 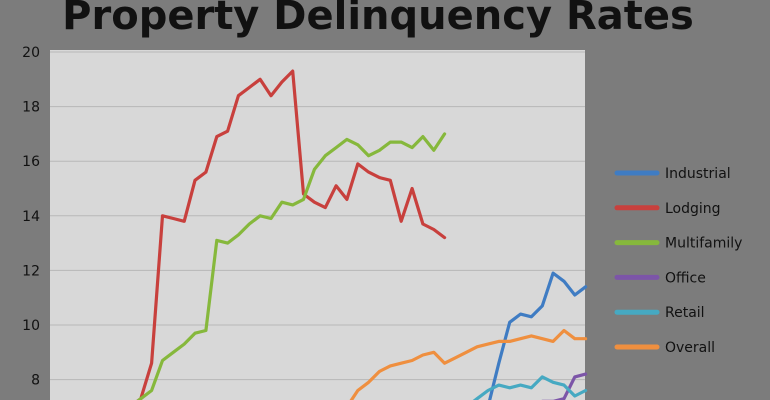 What do you see at coordinates (685, 313) in the screenshot?
I see `legend-label-retail: Retail` at bounding box center [685, 313].